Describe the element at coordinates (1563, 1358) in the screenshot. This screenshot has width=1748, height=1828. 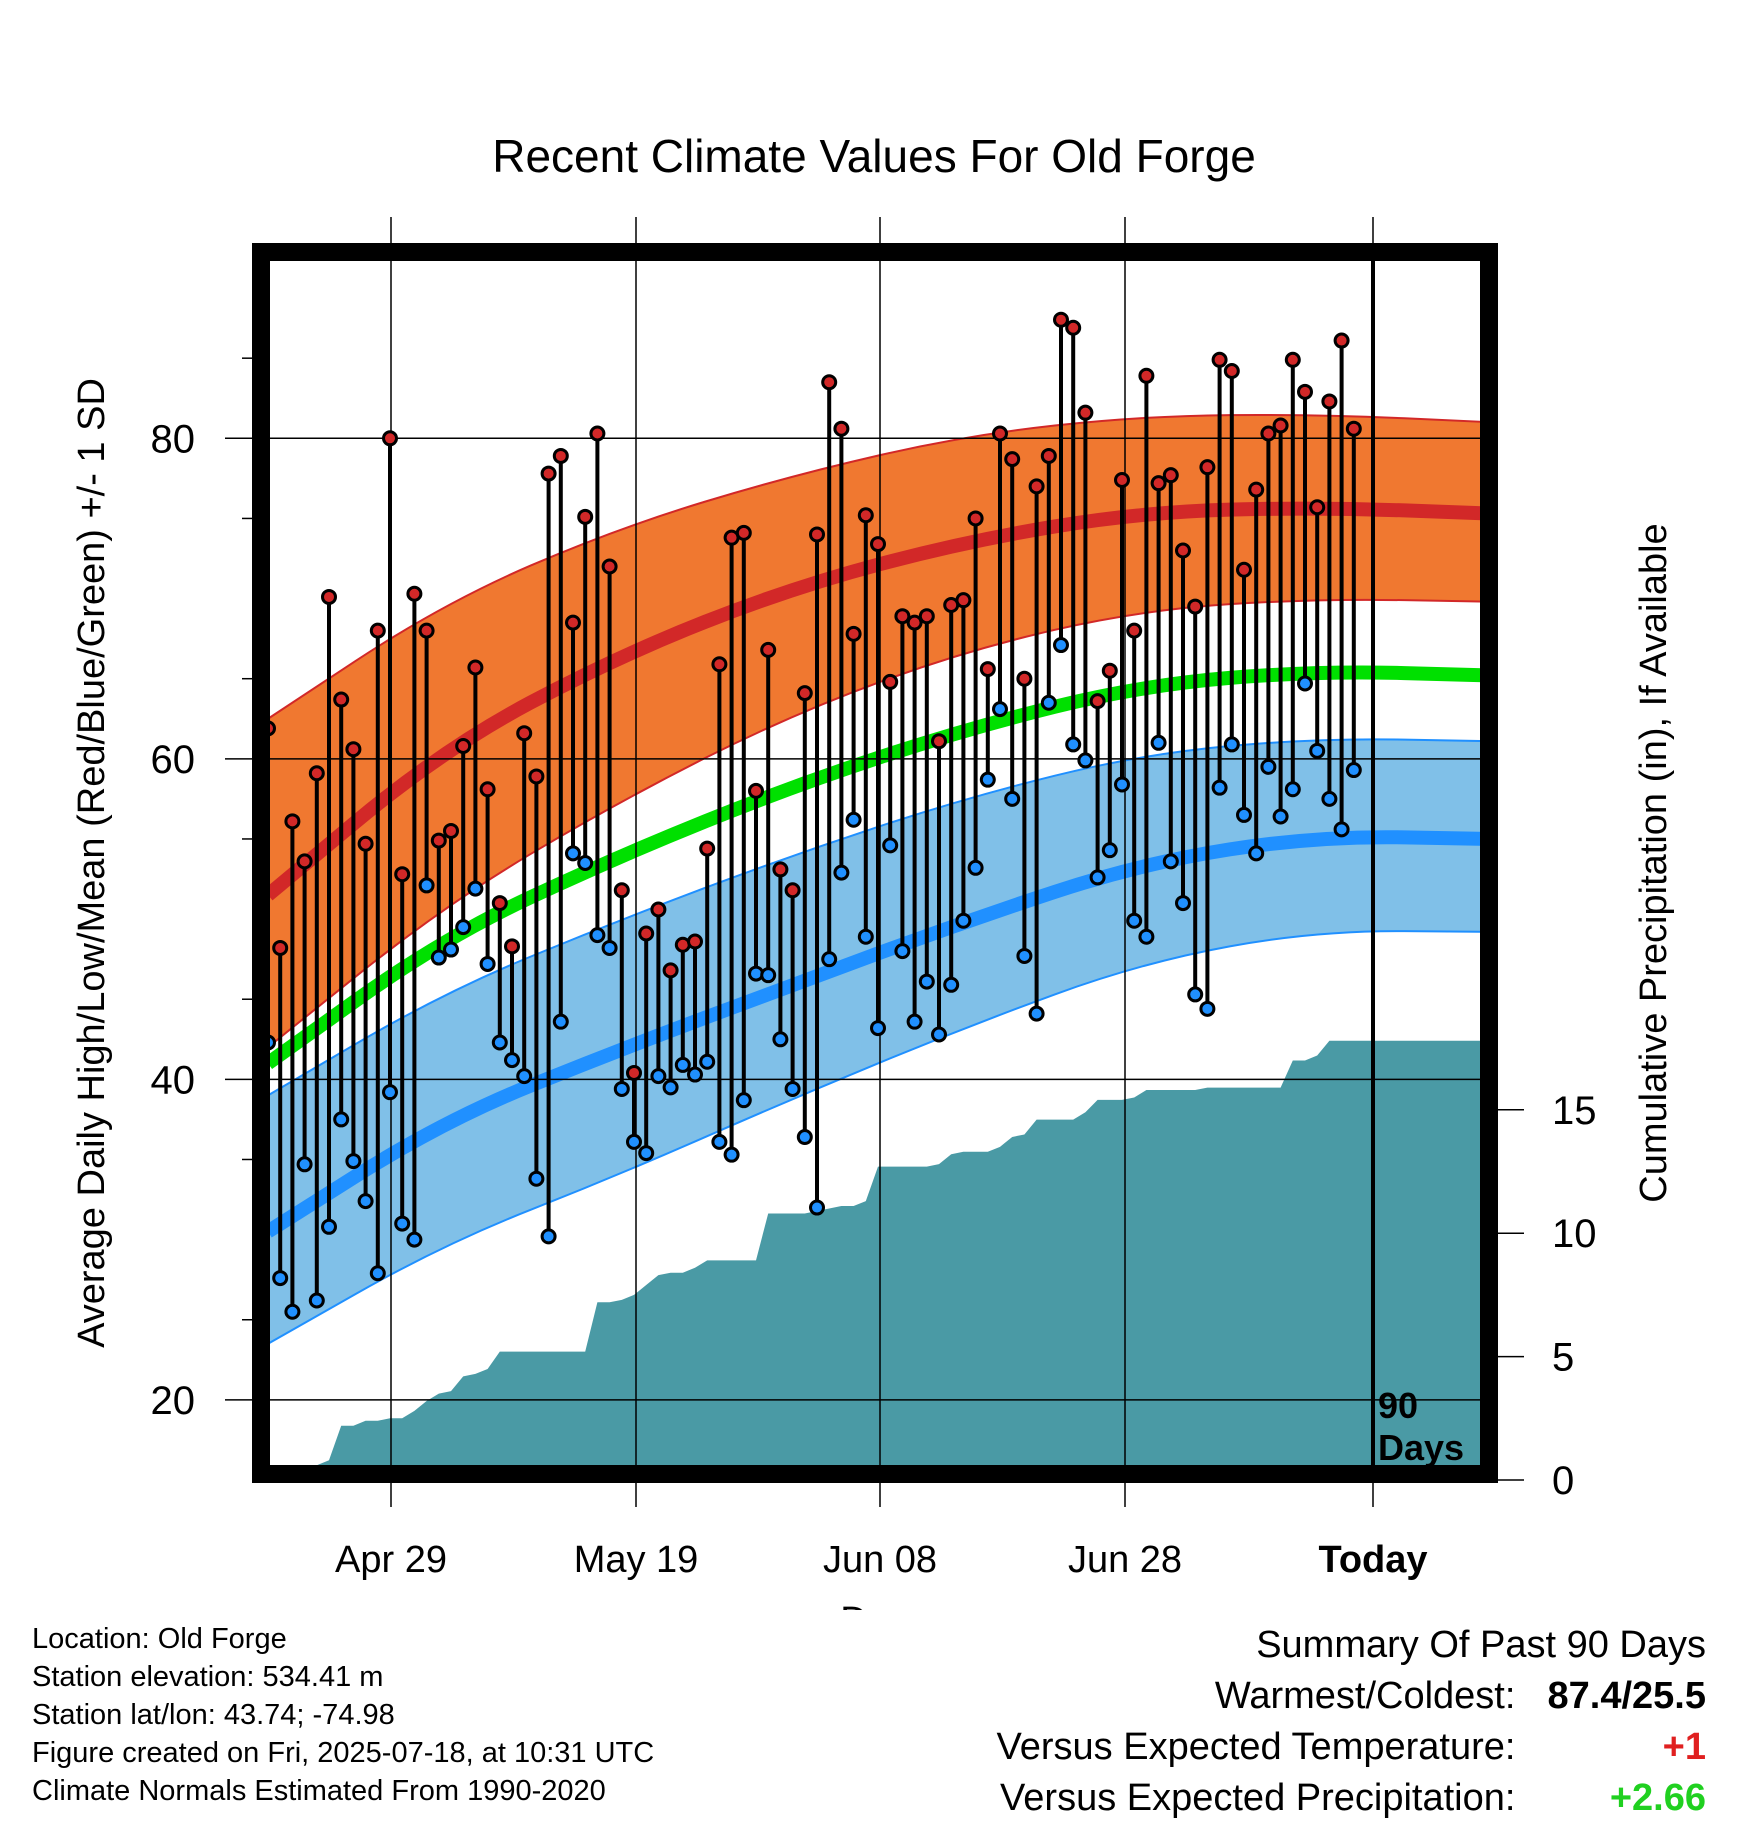
I see `y2-tick-label: 5` at that location.